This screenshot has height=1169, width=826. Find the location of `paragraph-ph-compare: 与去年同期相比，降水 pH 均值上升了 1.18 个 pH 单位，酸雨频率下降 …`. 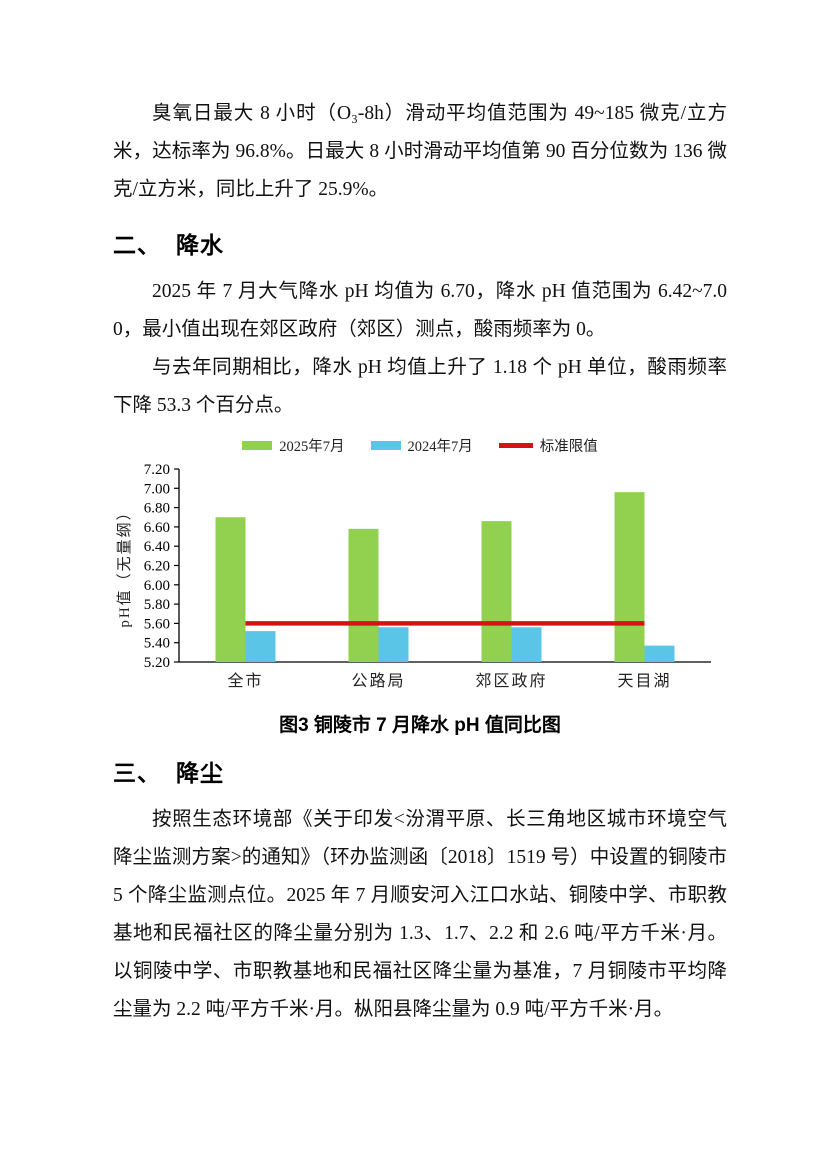

paragraph-ph-compare: 与去年同期相比，降水 pH 均值上升了 1.18 个 pH 单位，酸雨频率下降 … is located at coordinates (420, 386).